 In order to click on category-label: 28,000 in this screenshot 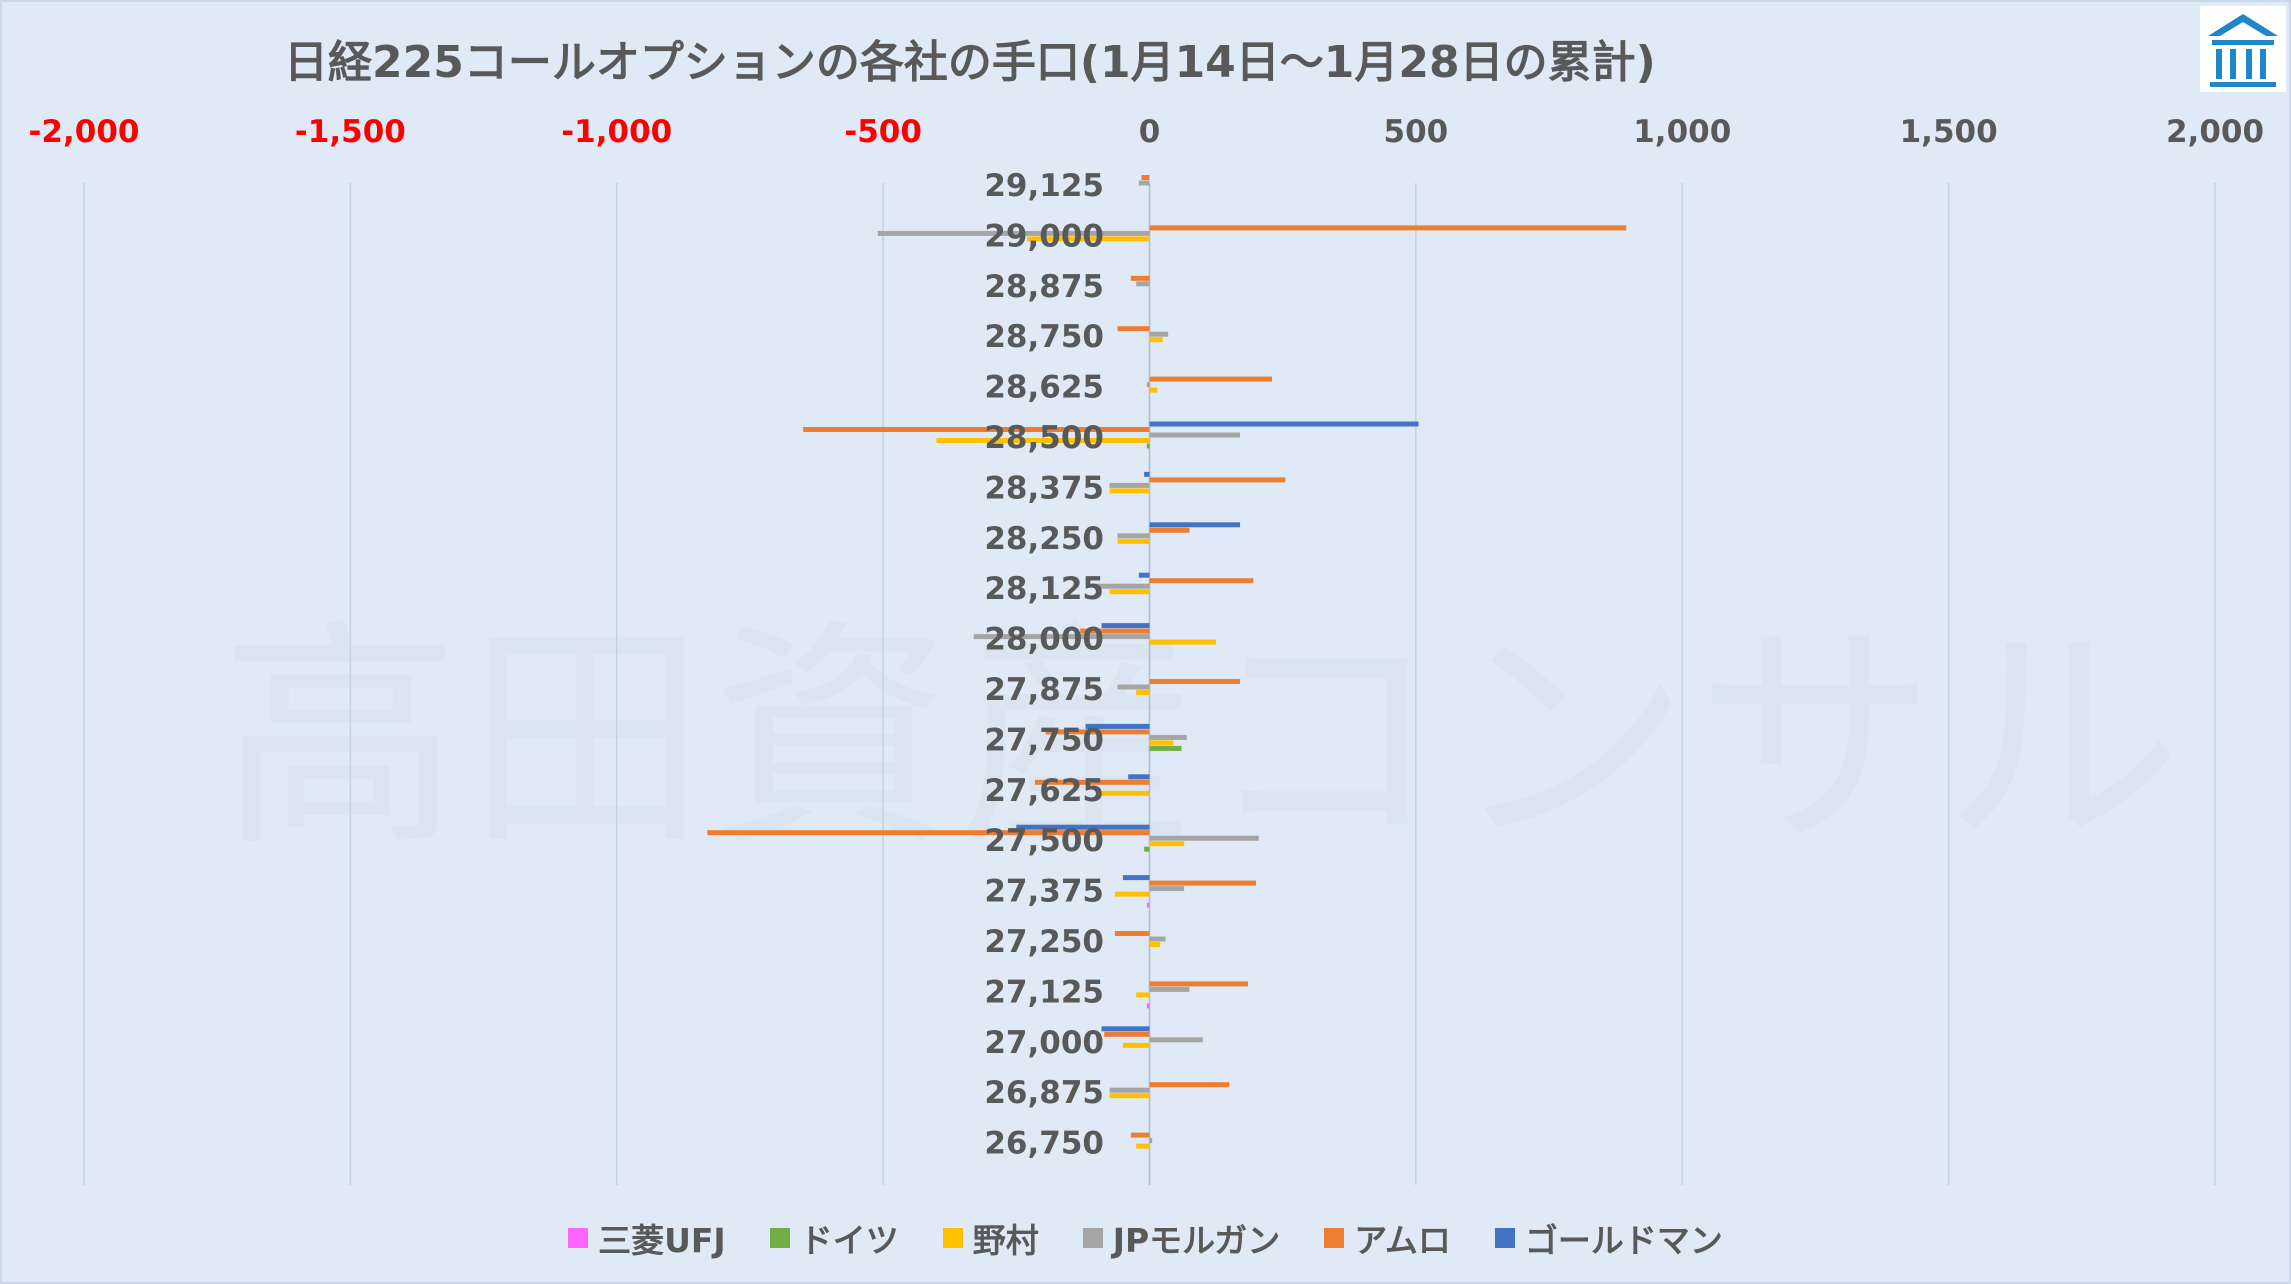, I will do `click(1044, 640)`.